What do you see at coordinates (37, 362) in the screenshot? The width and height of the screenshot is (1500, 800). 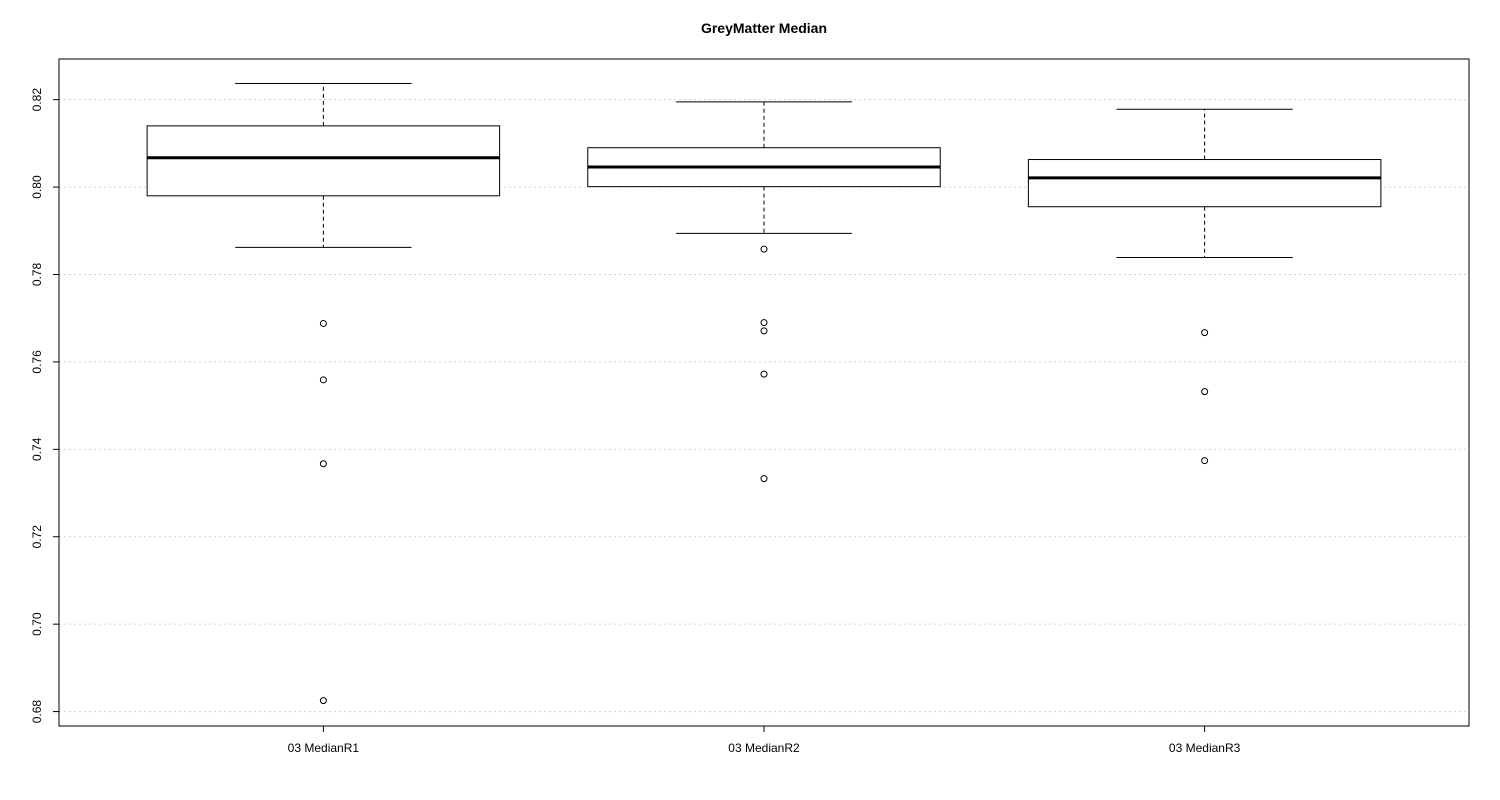 I see `y-tick-label: 0.76` at bounding box center [37, 362].